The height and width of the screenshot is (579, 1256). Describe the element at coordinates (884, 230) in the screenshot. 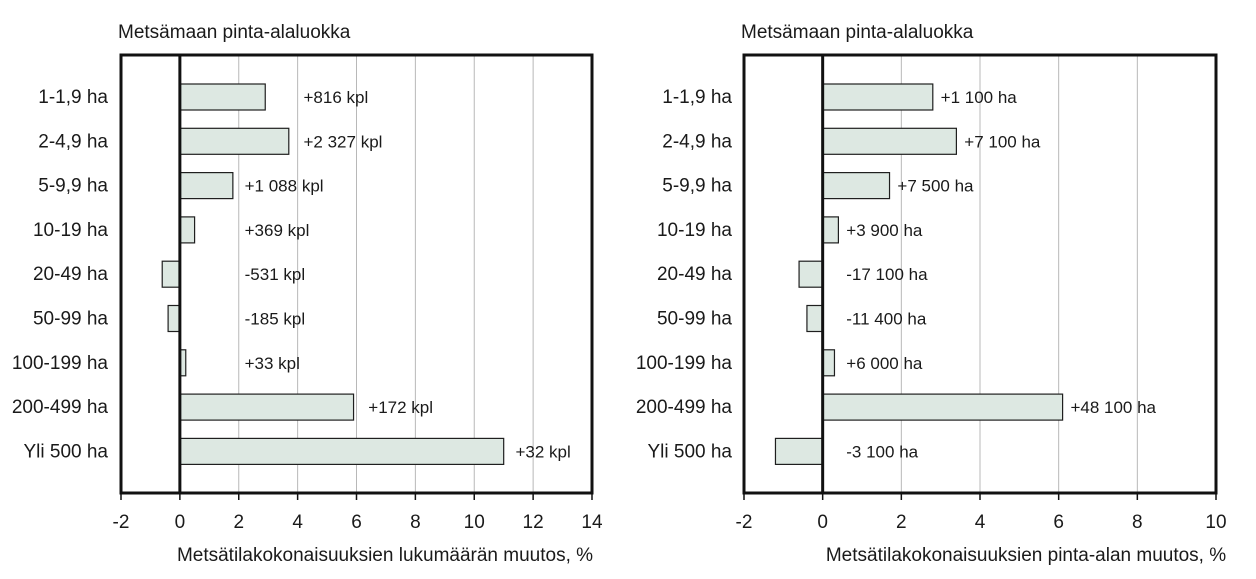

I see `data-label: +3 900 ha` at that location.